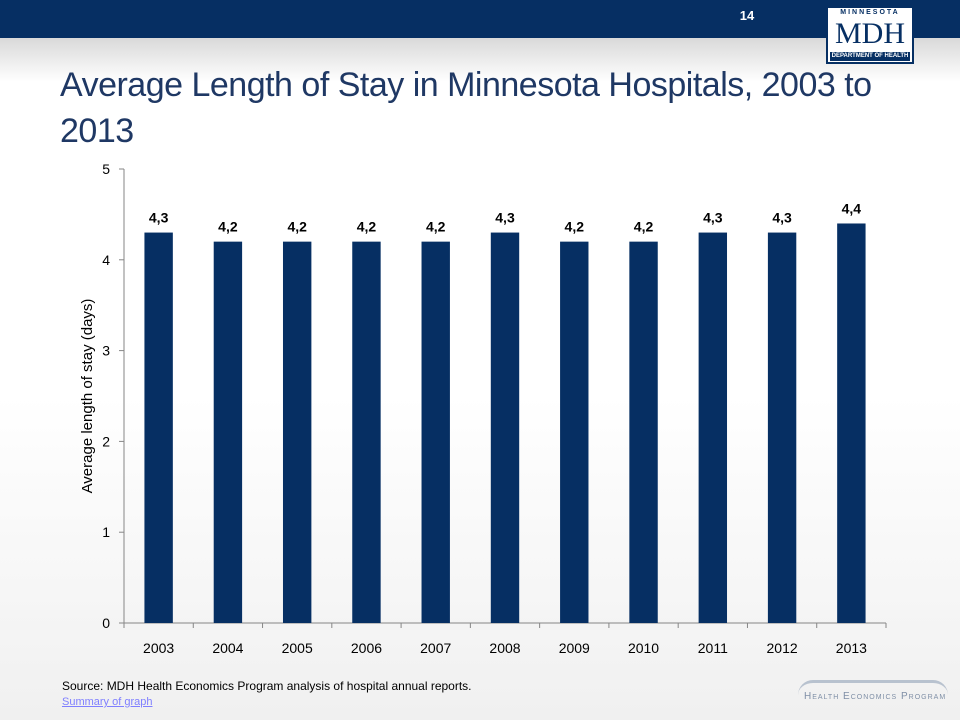  I want to click on bar-2011, so click(713, 427).